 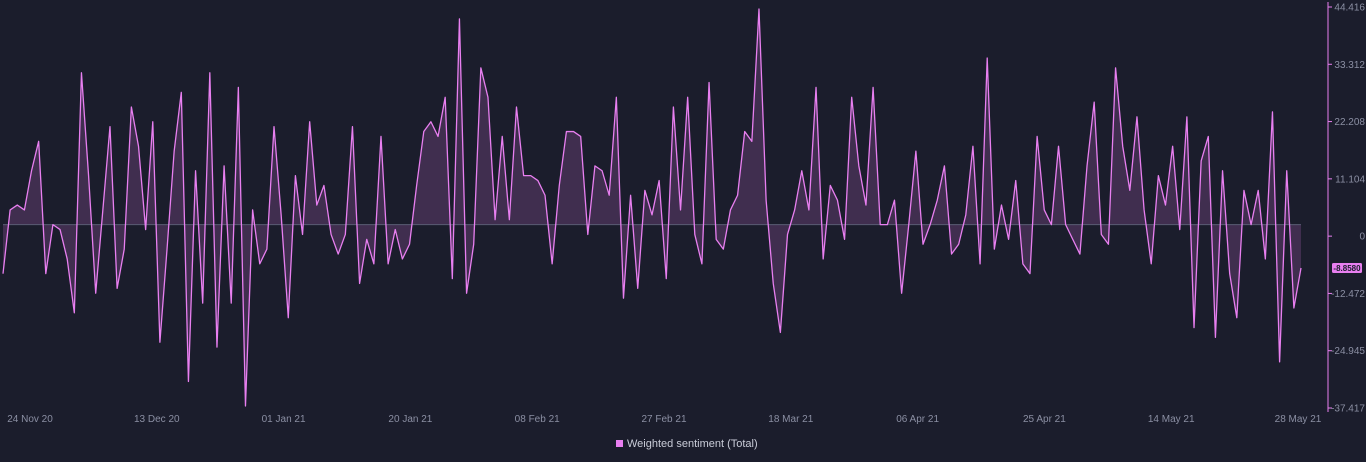 I want to click on x-tick-label: 14 May 21, so click(x=1171, y=419).